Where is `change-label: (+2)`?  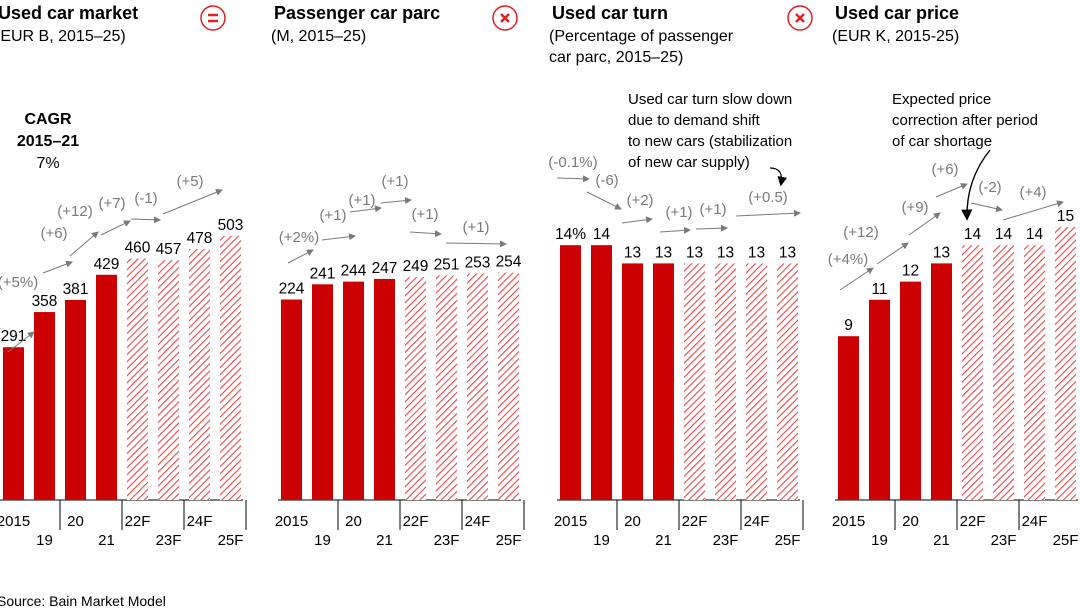 change-label: (+2) is located at coordinates (639, 200).